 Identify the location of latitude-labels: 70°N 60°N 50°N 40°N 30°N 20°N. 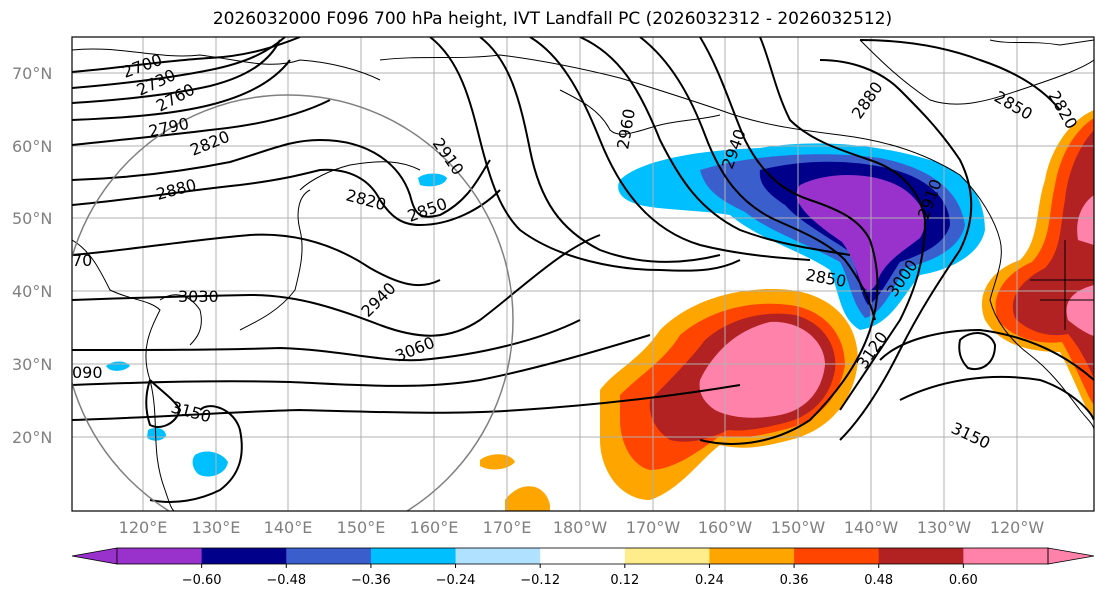
(32, 255).